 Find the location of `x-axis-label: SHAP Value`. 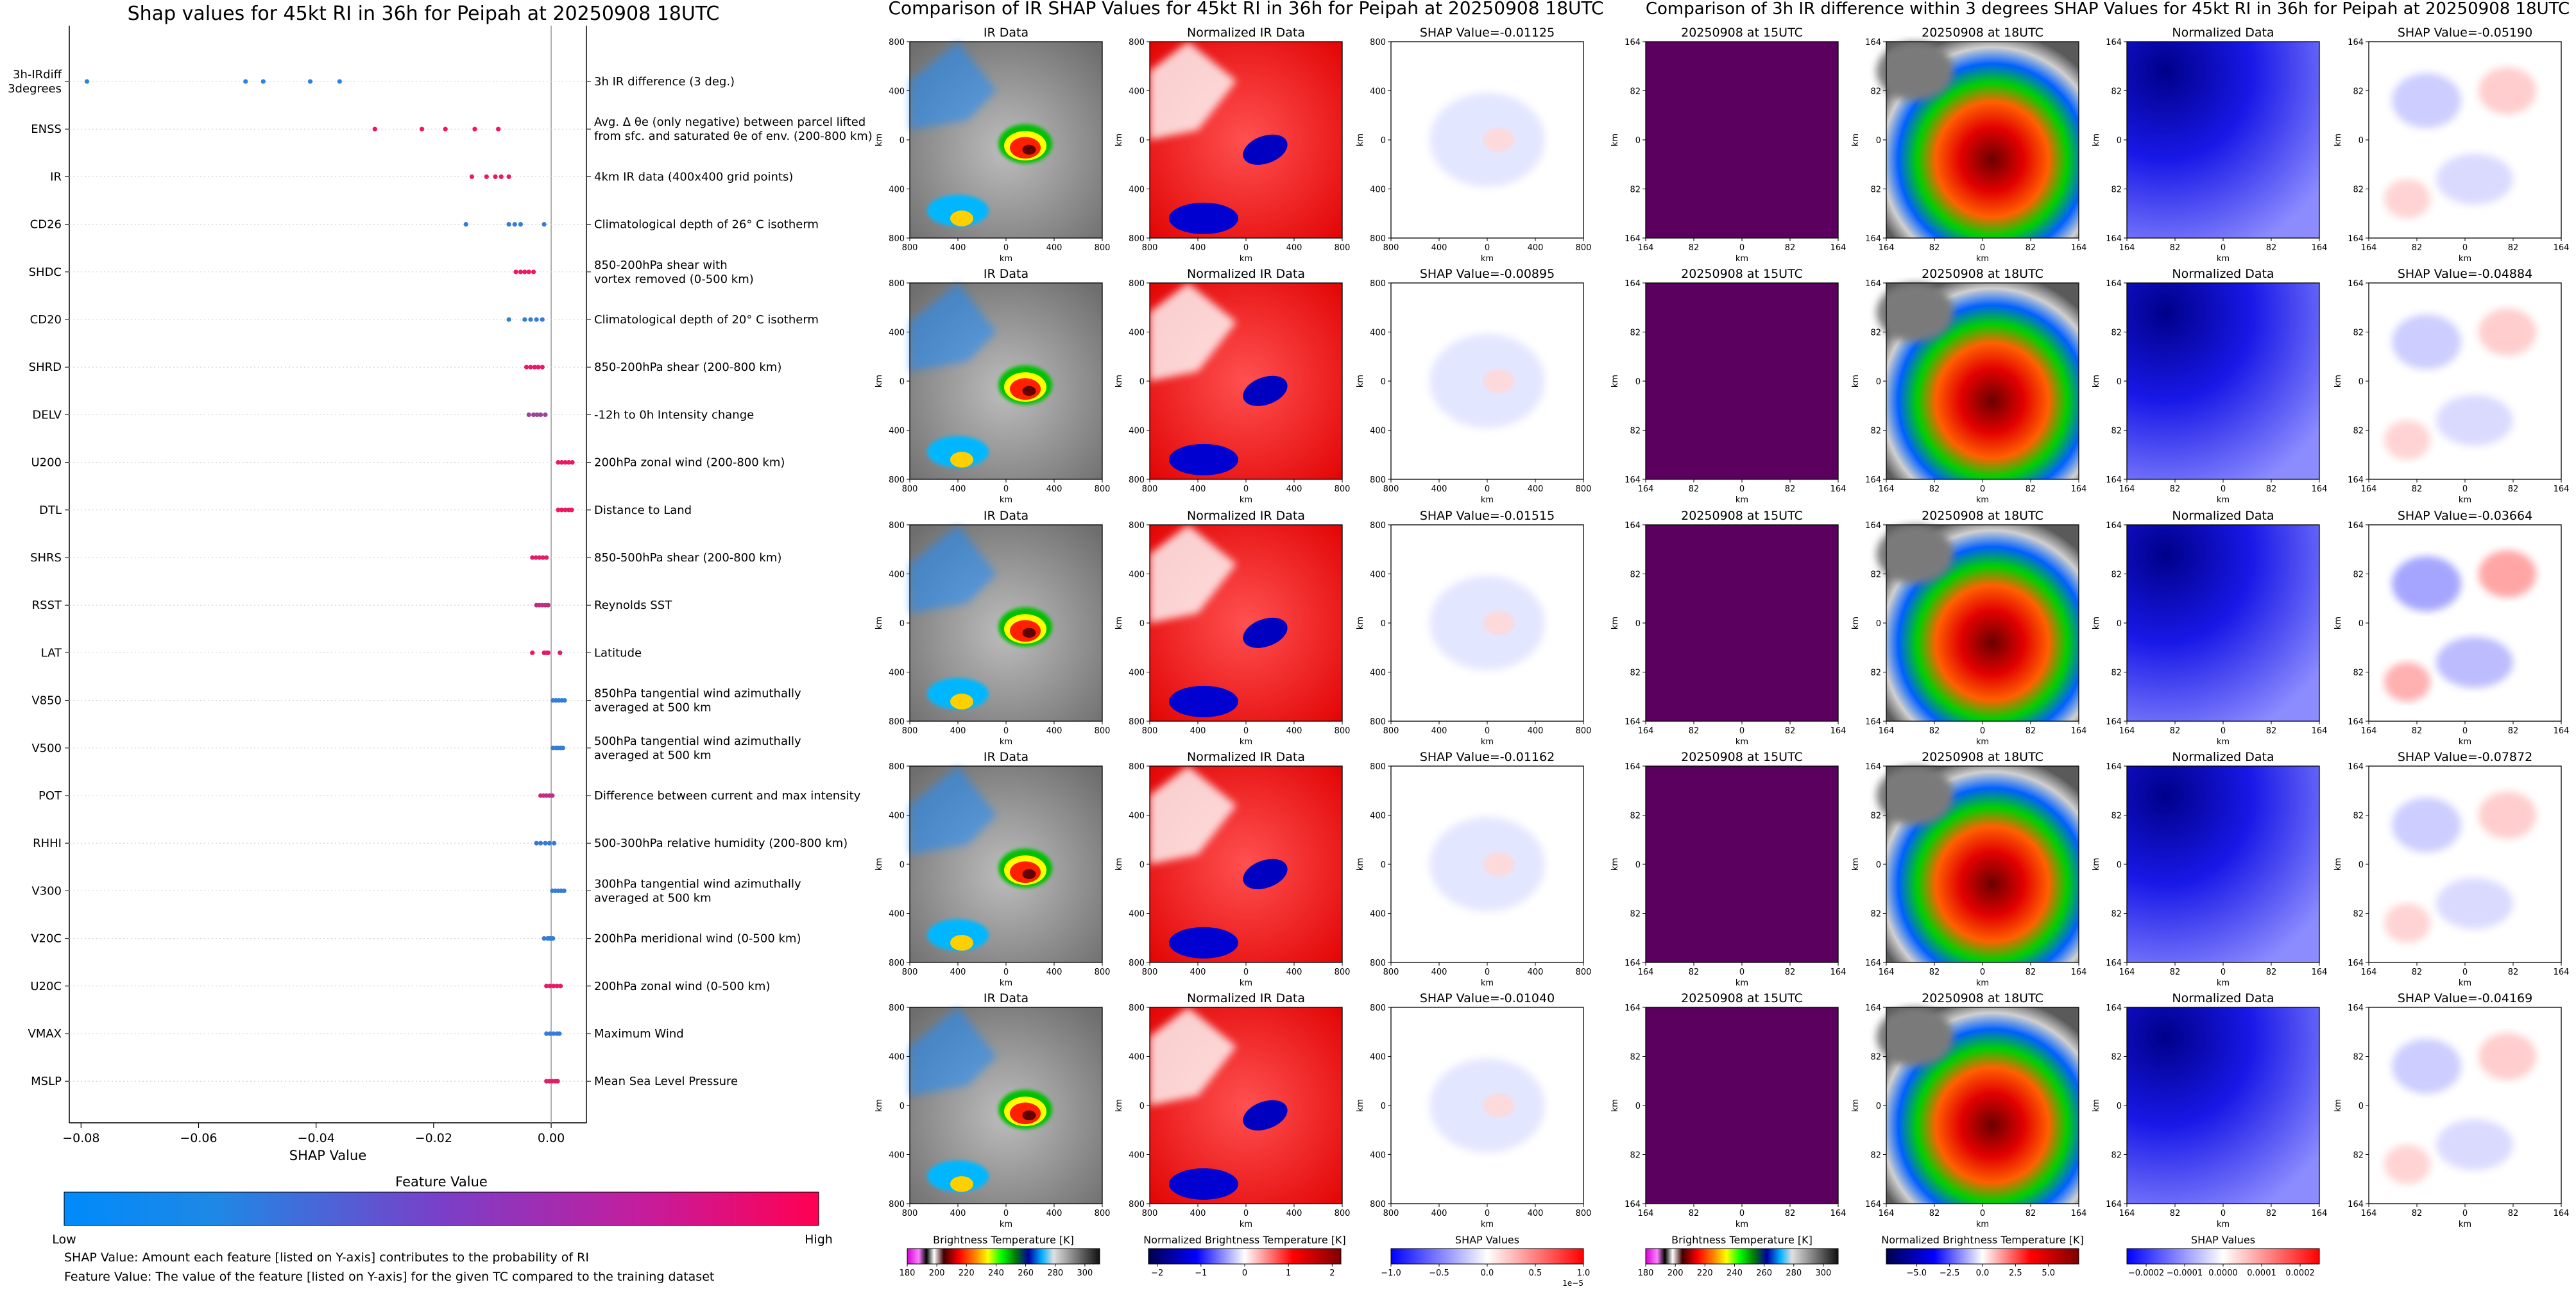

x-axis-label: SHAP Value is located at coordinates (328, 1155).